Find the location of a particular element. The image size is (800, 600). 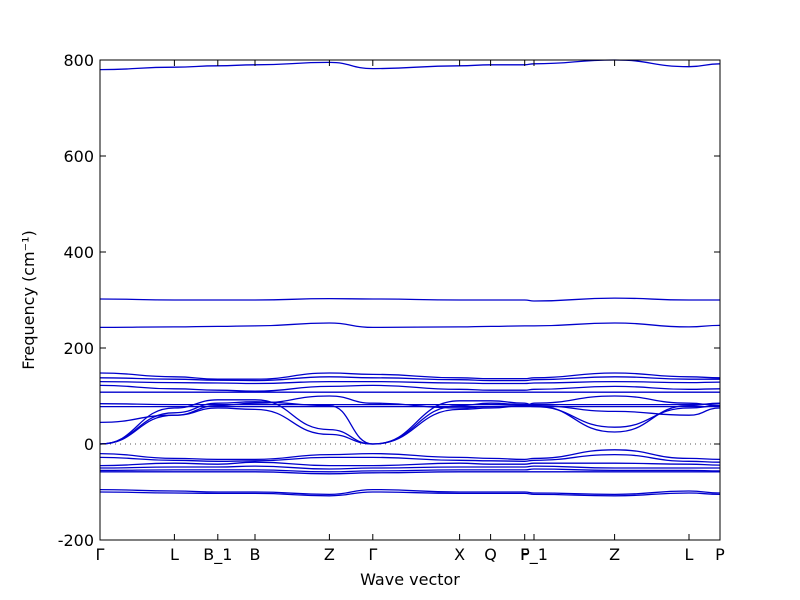

x-tick-label: Q is located at coordinates (490, 554).